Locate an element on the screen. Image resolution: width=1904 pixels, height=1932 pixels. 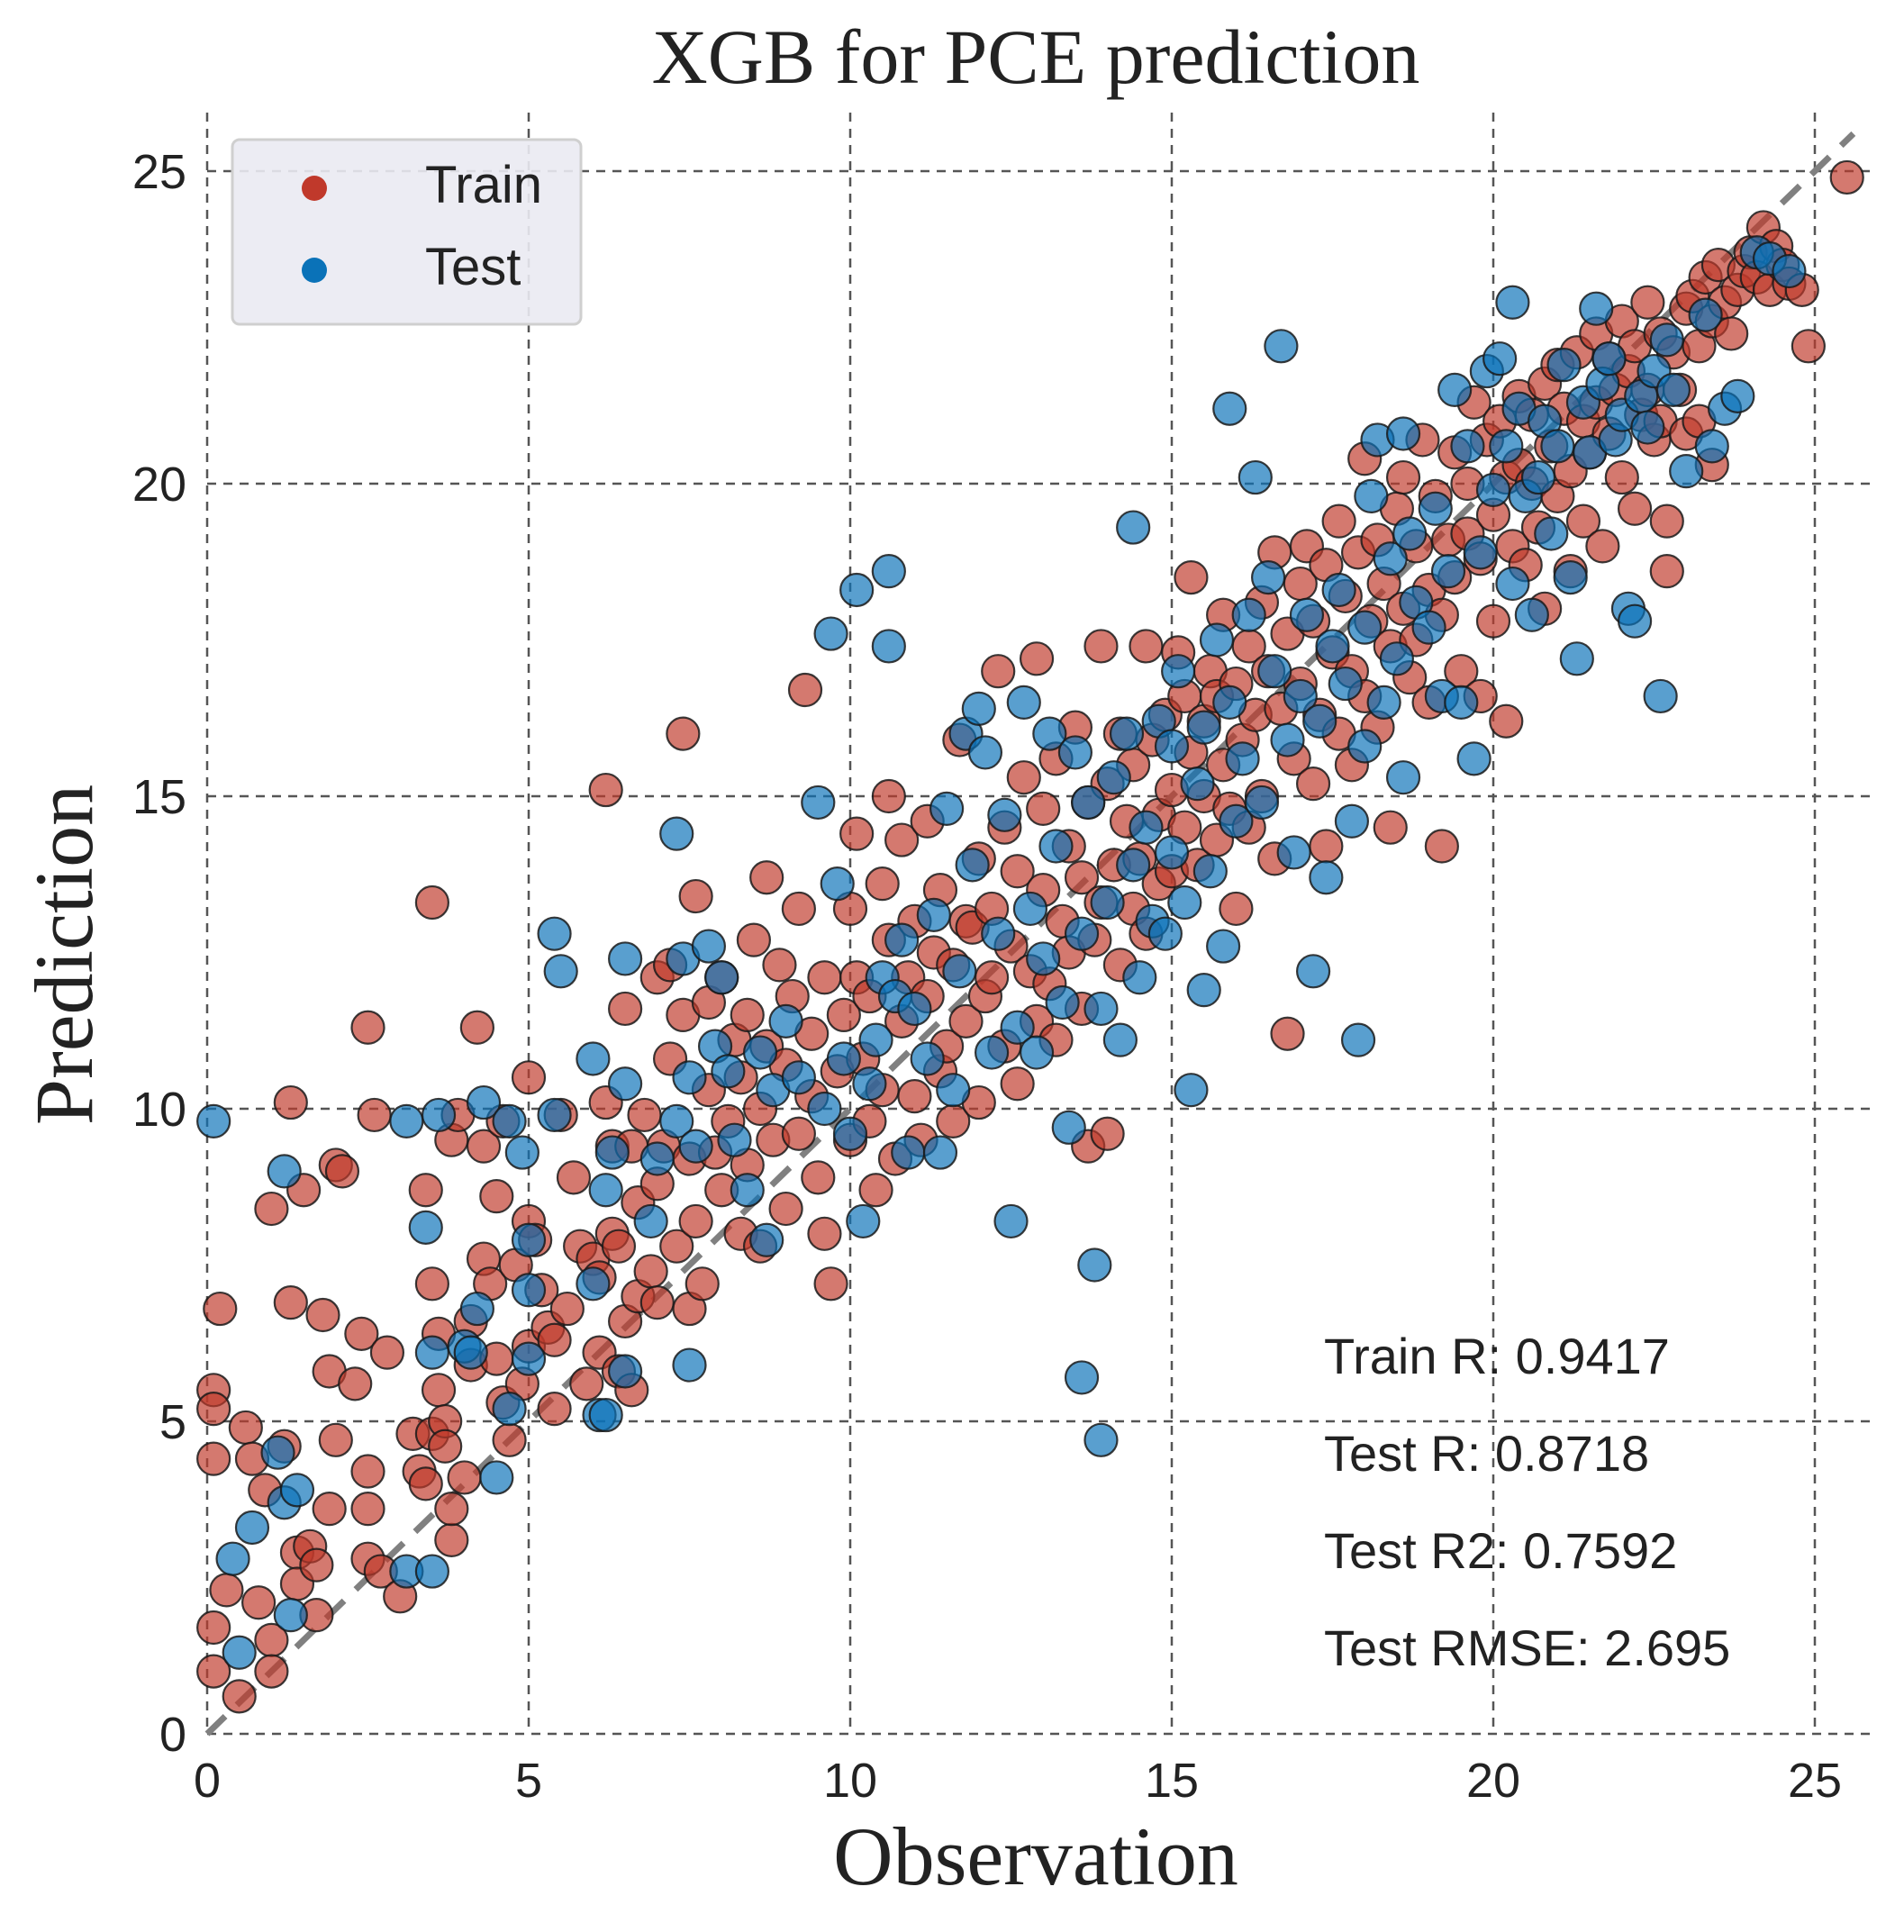
legend-train-marker is located at coordinates (314, 188).